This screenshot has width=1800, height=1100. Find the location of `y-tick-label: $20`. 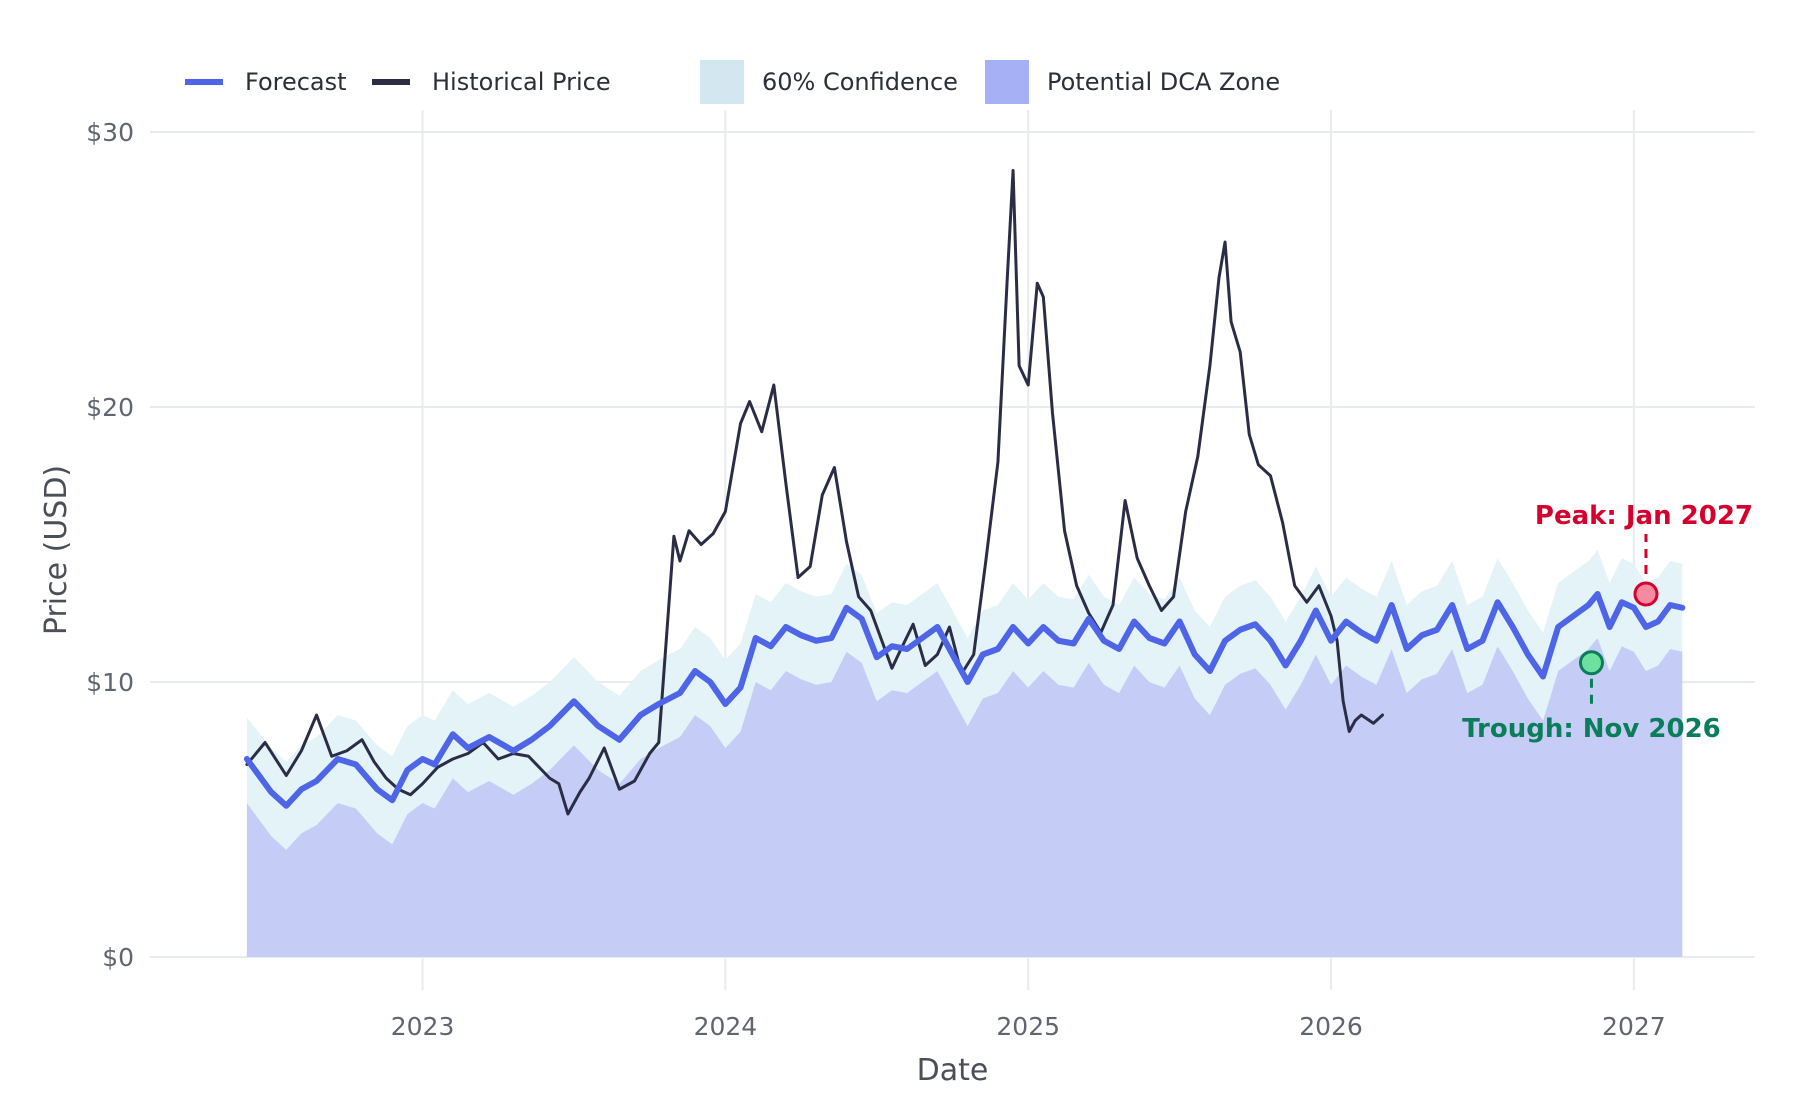

y-tick-label: $20 is located at coordinates (110, 407).